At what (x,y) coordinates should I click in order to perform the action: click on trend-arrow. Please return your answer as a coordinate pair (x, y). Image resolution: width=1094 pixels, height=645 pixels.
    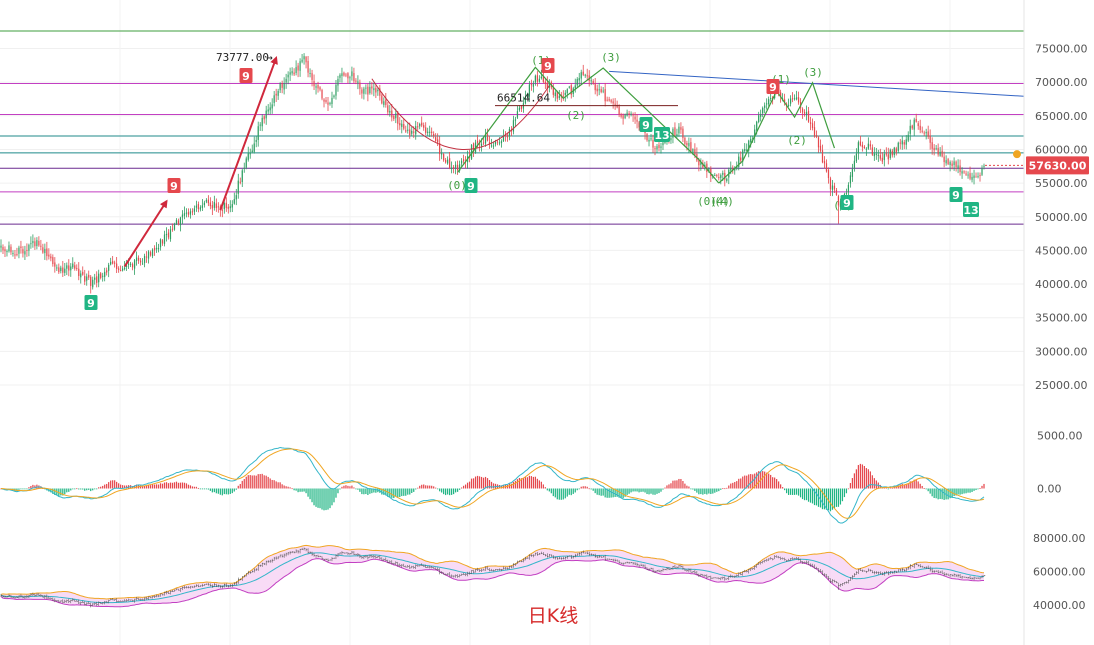
    Looking at the image, I should click on (248, 133).